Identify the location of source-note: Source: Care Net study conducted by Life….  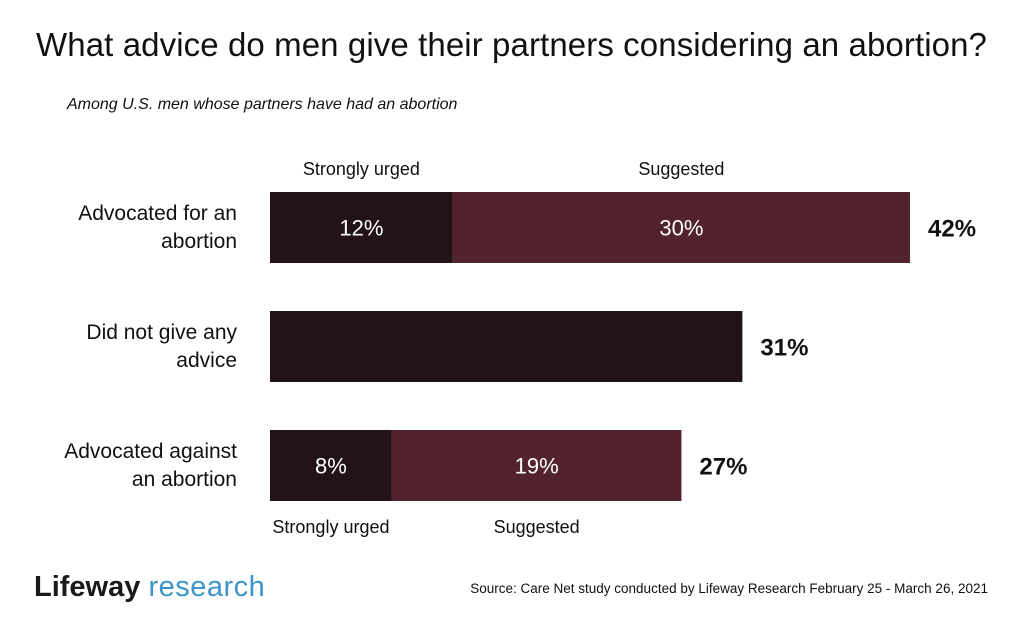
(729, 588).